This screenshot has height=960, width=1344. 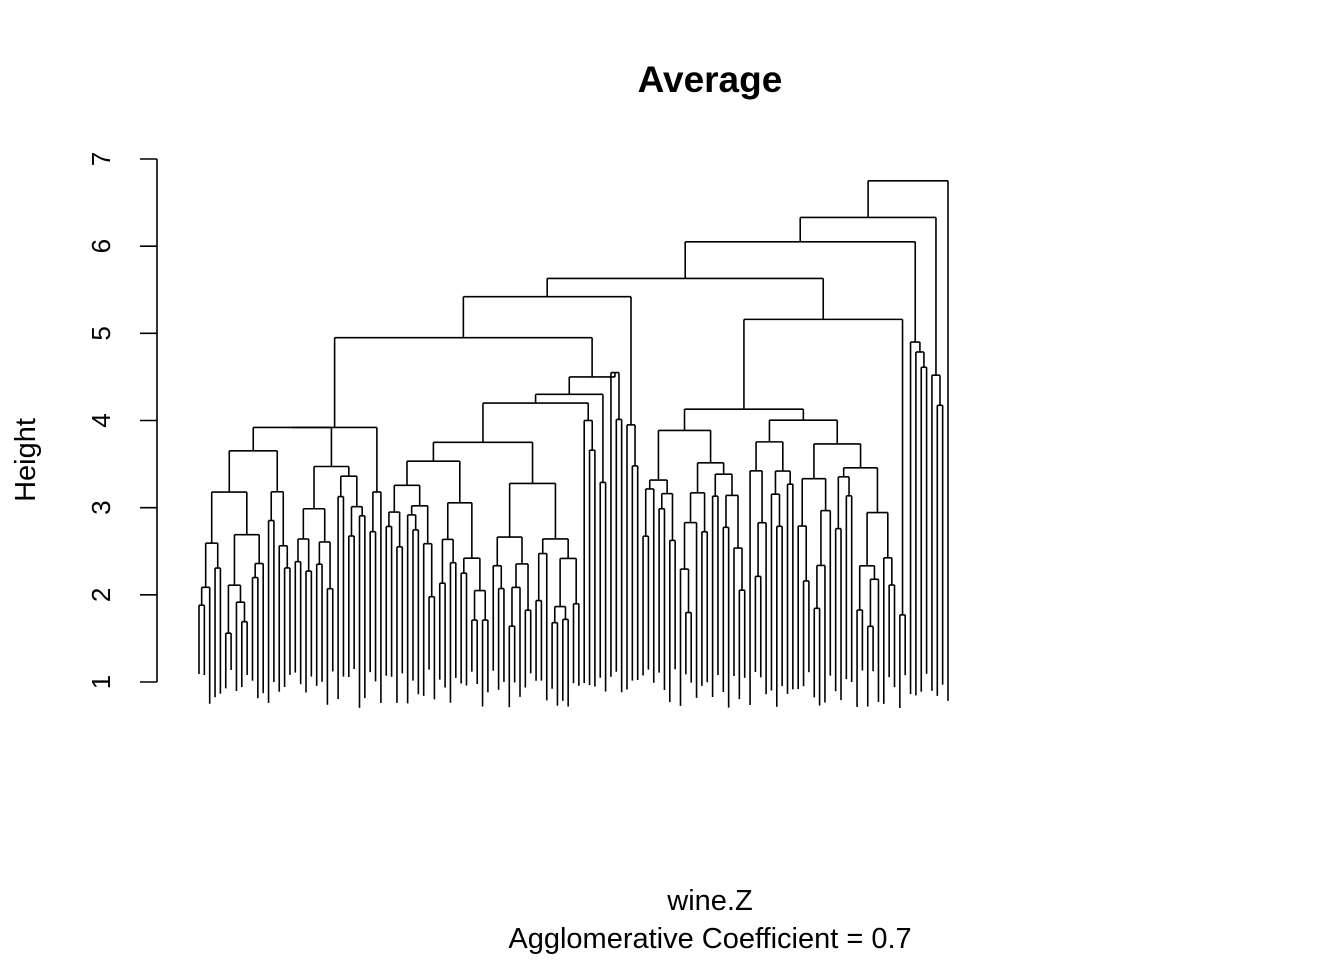 What do you see at coordinates (101, 595) in the screenshot?
I see `y-tick-label: 2` at bounding box center [101, 595].